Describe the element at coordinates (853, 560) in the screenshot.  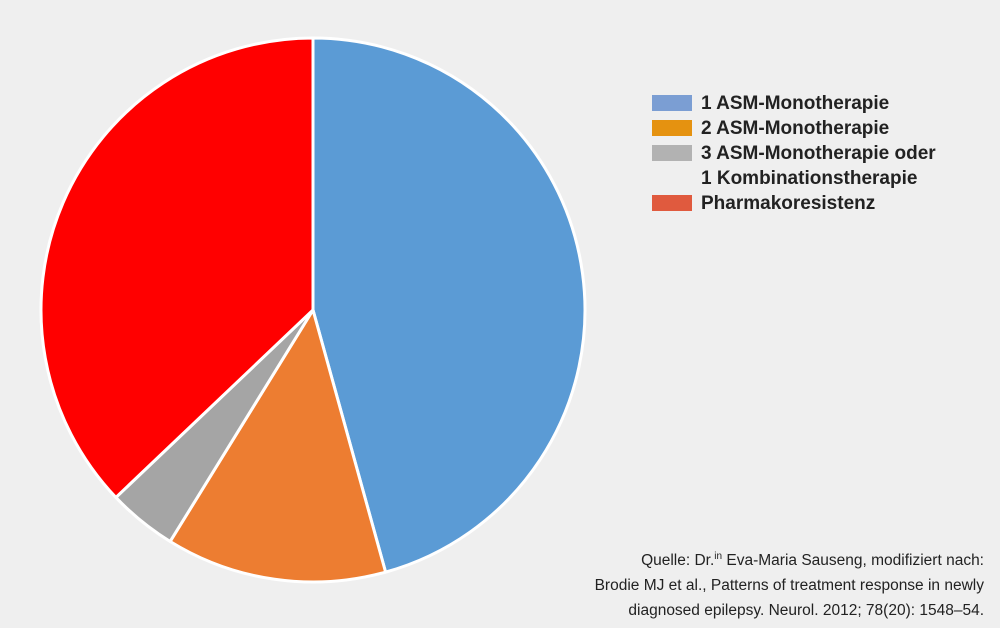
I see `source-suffix: Eva-Maria Sauseng, modifiziert nach:` at that location.